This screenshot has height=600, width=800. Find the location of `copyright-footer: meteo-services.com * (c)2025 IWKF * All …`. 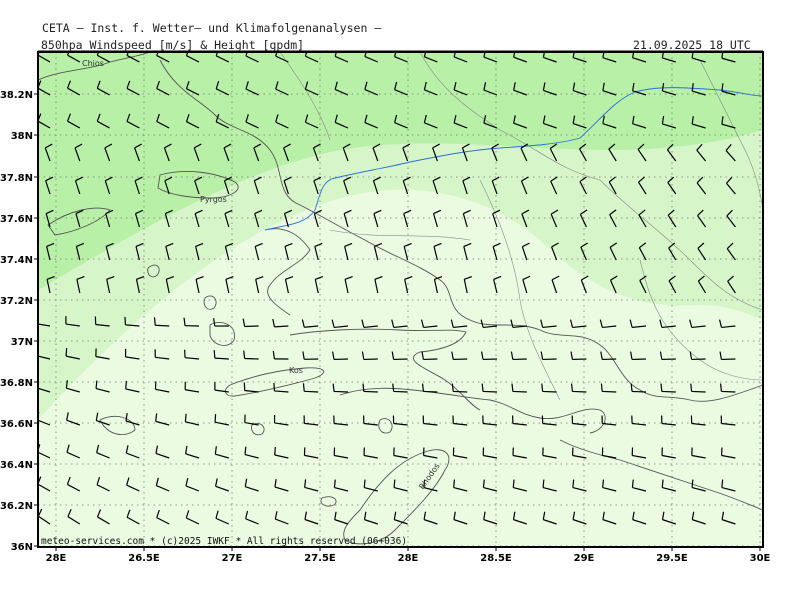

copyright-footer: meteo-services.com * (c)2025 IWKF * All … is located at coordinates (224, 541).